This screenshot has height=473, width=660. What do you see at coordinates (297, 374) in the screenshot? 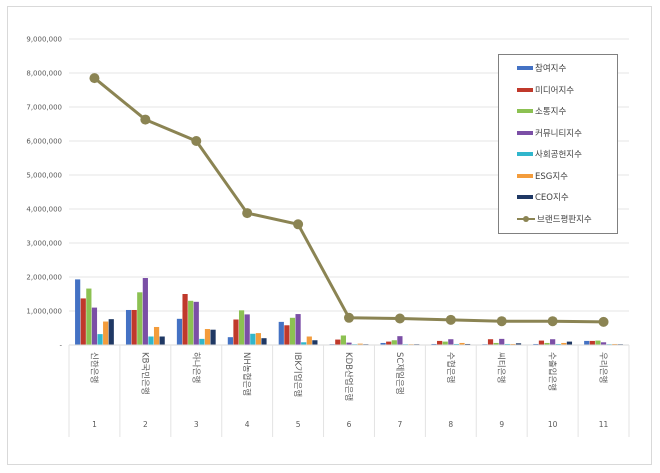
I see `x-category-label: IBK기업은행` at bounding box center [297, 374].